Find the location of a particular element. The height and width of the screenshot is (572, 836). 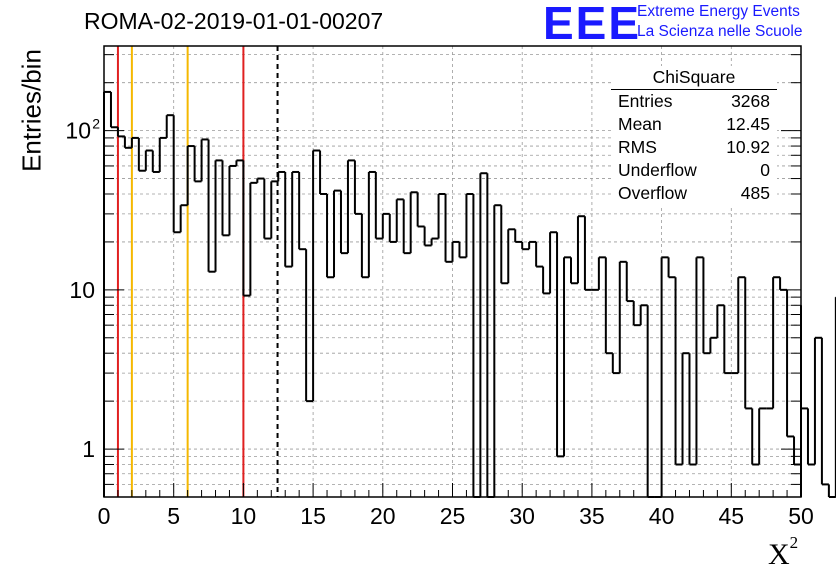

y-tick-label-exponent: 2 is located at coordinates (96, 124).